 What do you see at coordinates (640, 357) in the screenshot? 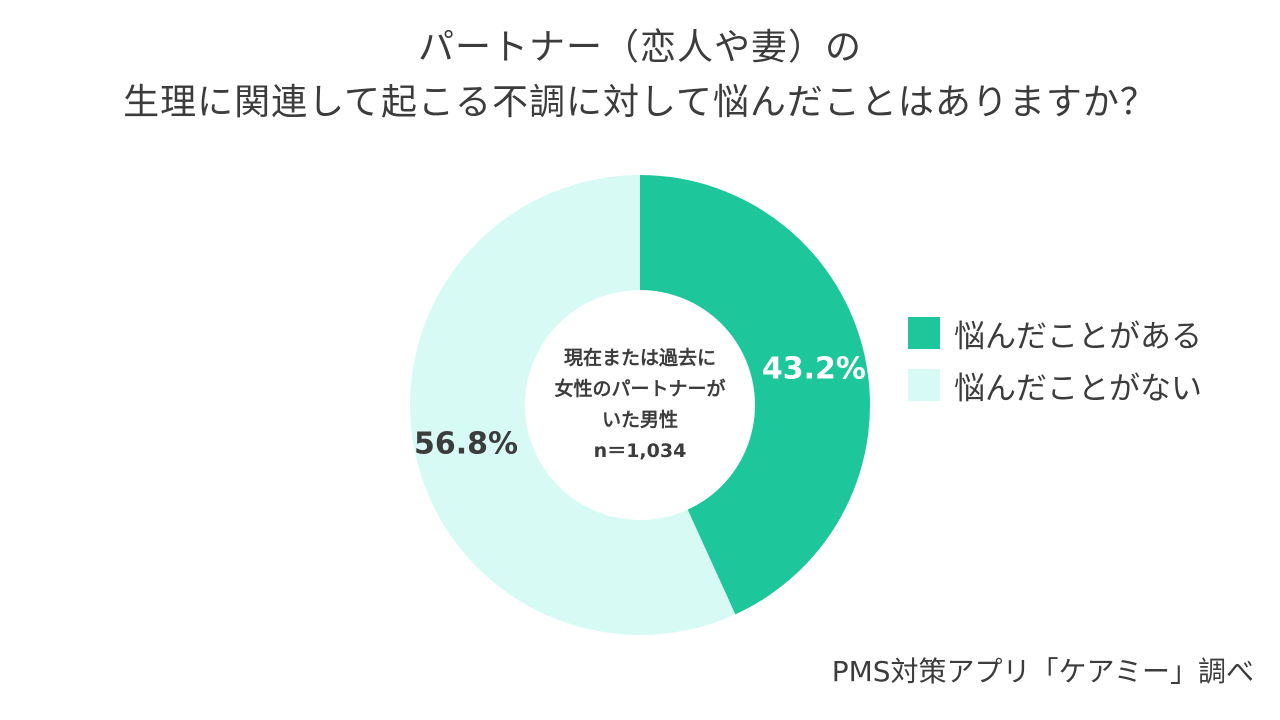
I see `center-label-line-1: 現在または過去に` at bounding box center [640, 357].